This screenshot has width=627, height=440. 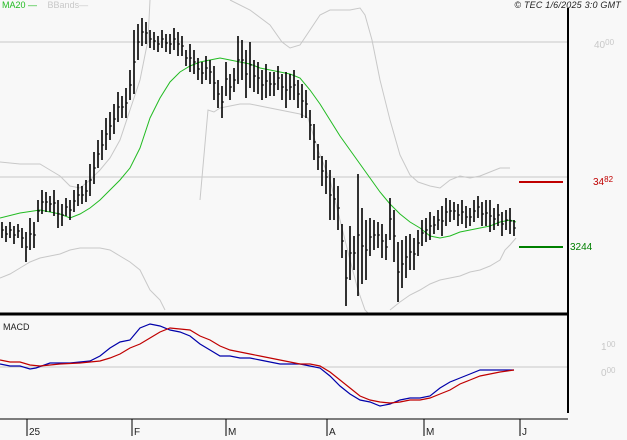 What do you see at coordinates (604, 44) in the screenshot?
I see `y-label-4000: 4000` at bounding box center [604, 44].